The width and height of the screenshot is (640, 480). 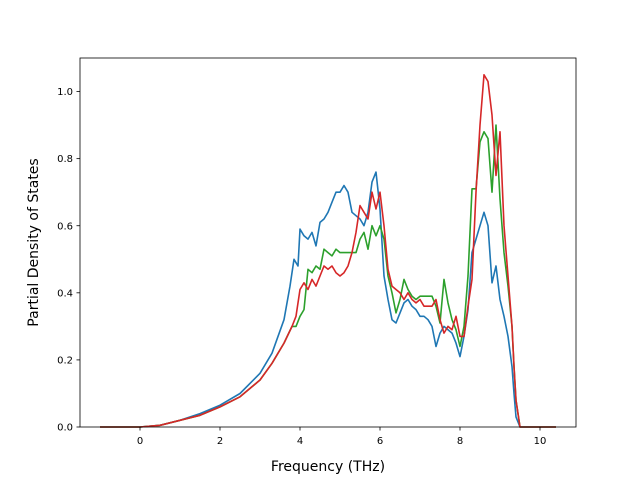 What do you see at coordinates (540, 441) in the screenshot?
I see `x-tick-label: 10` at bounding box center [540, 441].